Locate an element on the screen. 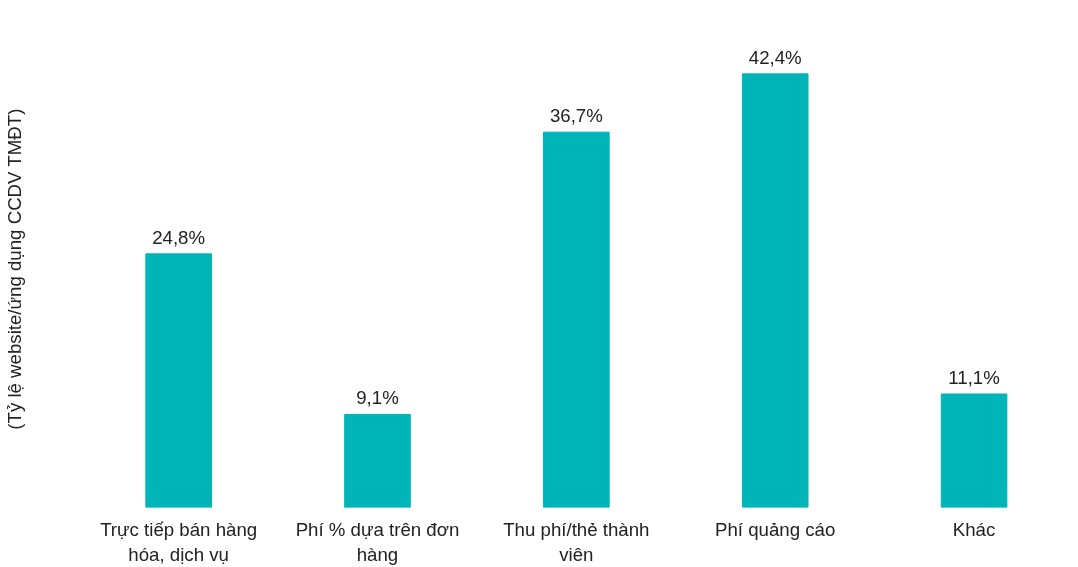 Image resolution: width=1078 pixels, height=567 pixels. data-label: 11,1% is located at coordinates (974, 377).